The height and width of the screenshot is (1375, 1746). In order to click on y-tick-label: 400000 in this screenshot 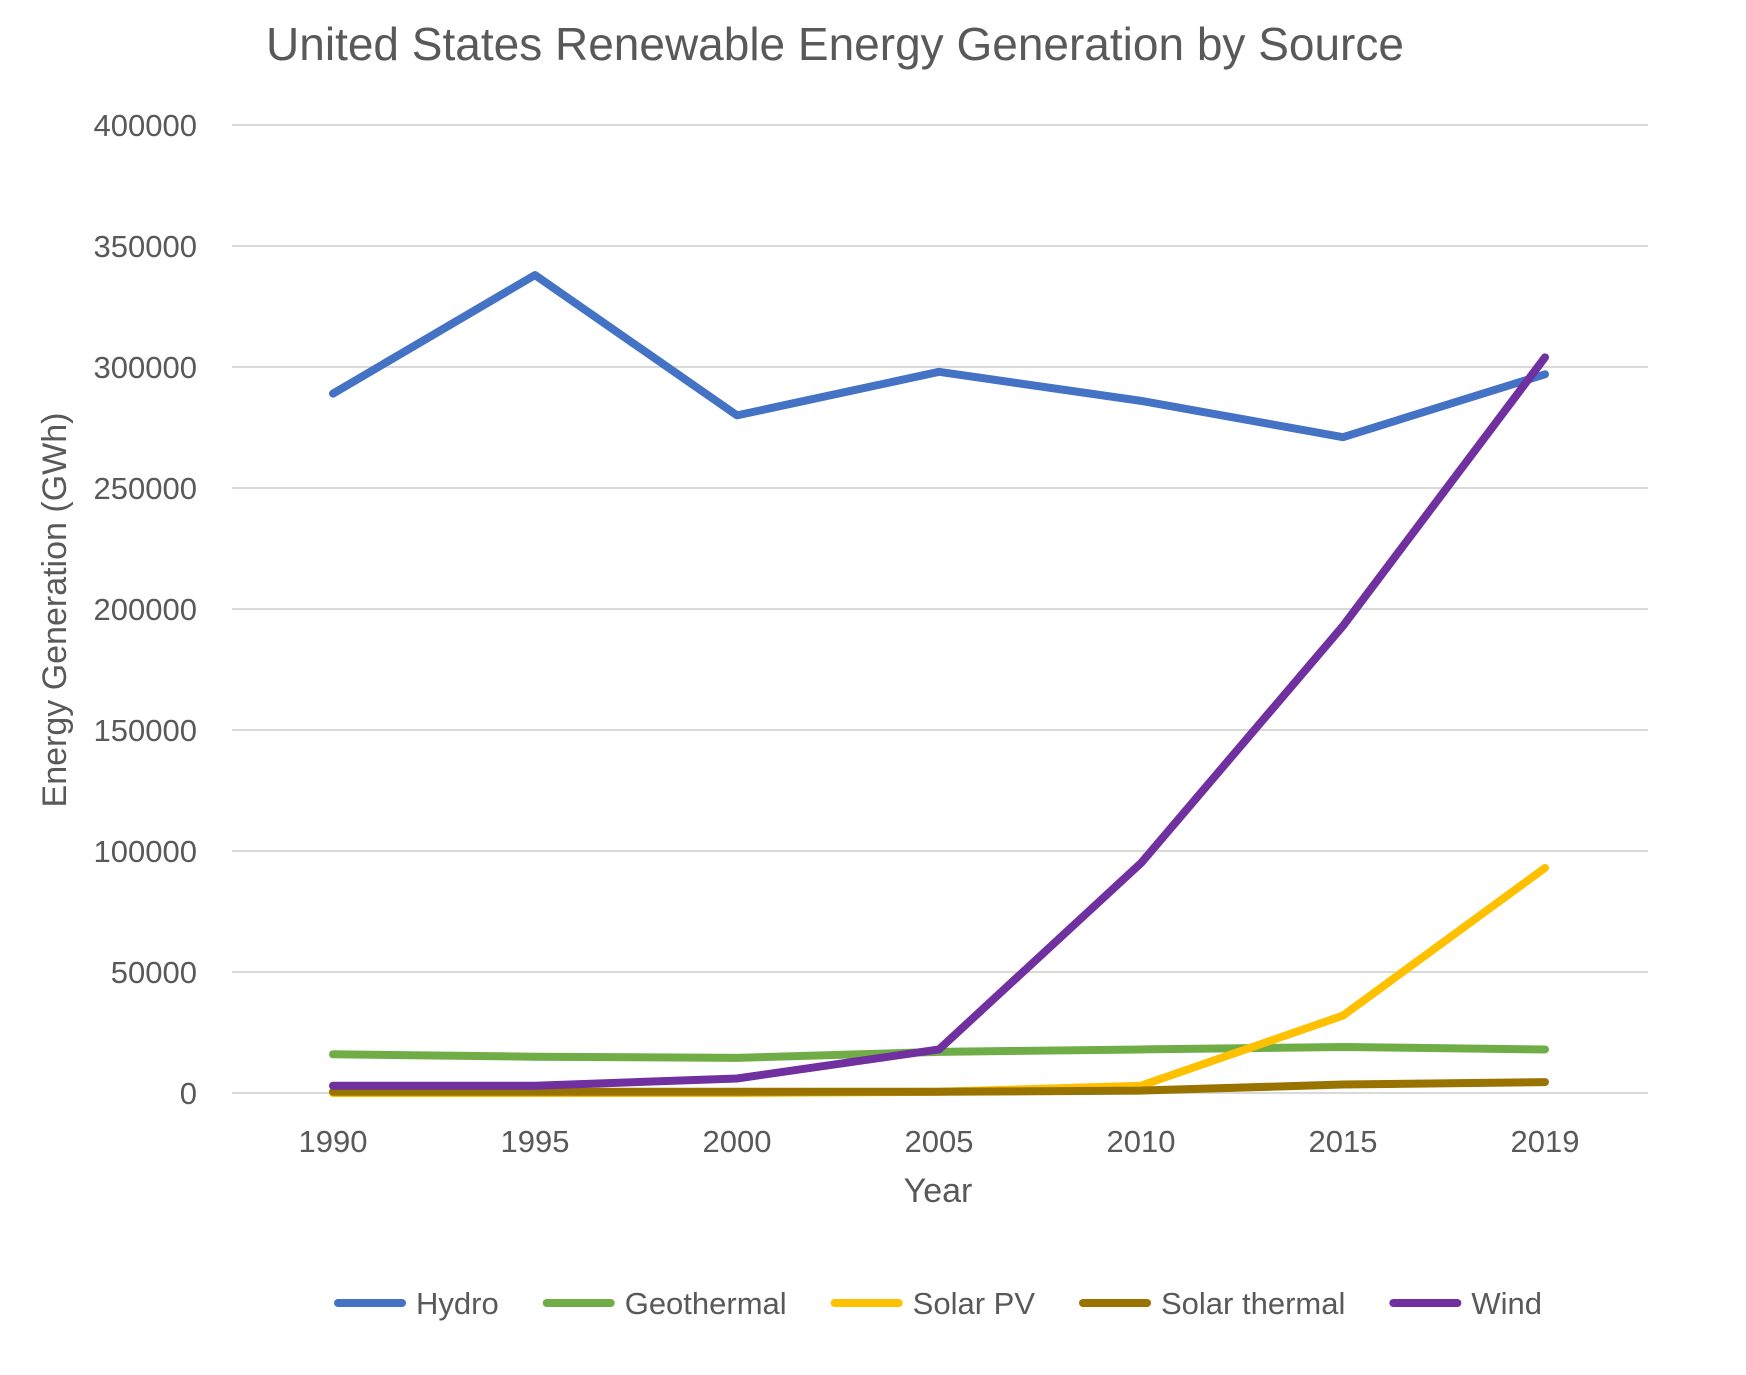, I will do `click(145, 125)`.